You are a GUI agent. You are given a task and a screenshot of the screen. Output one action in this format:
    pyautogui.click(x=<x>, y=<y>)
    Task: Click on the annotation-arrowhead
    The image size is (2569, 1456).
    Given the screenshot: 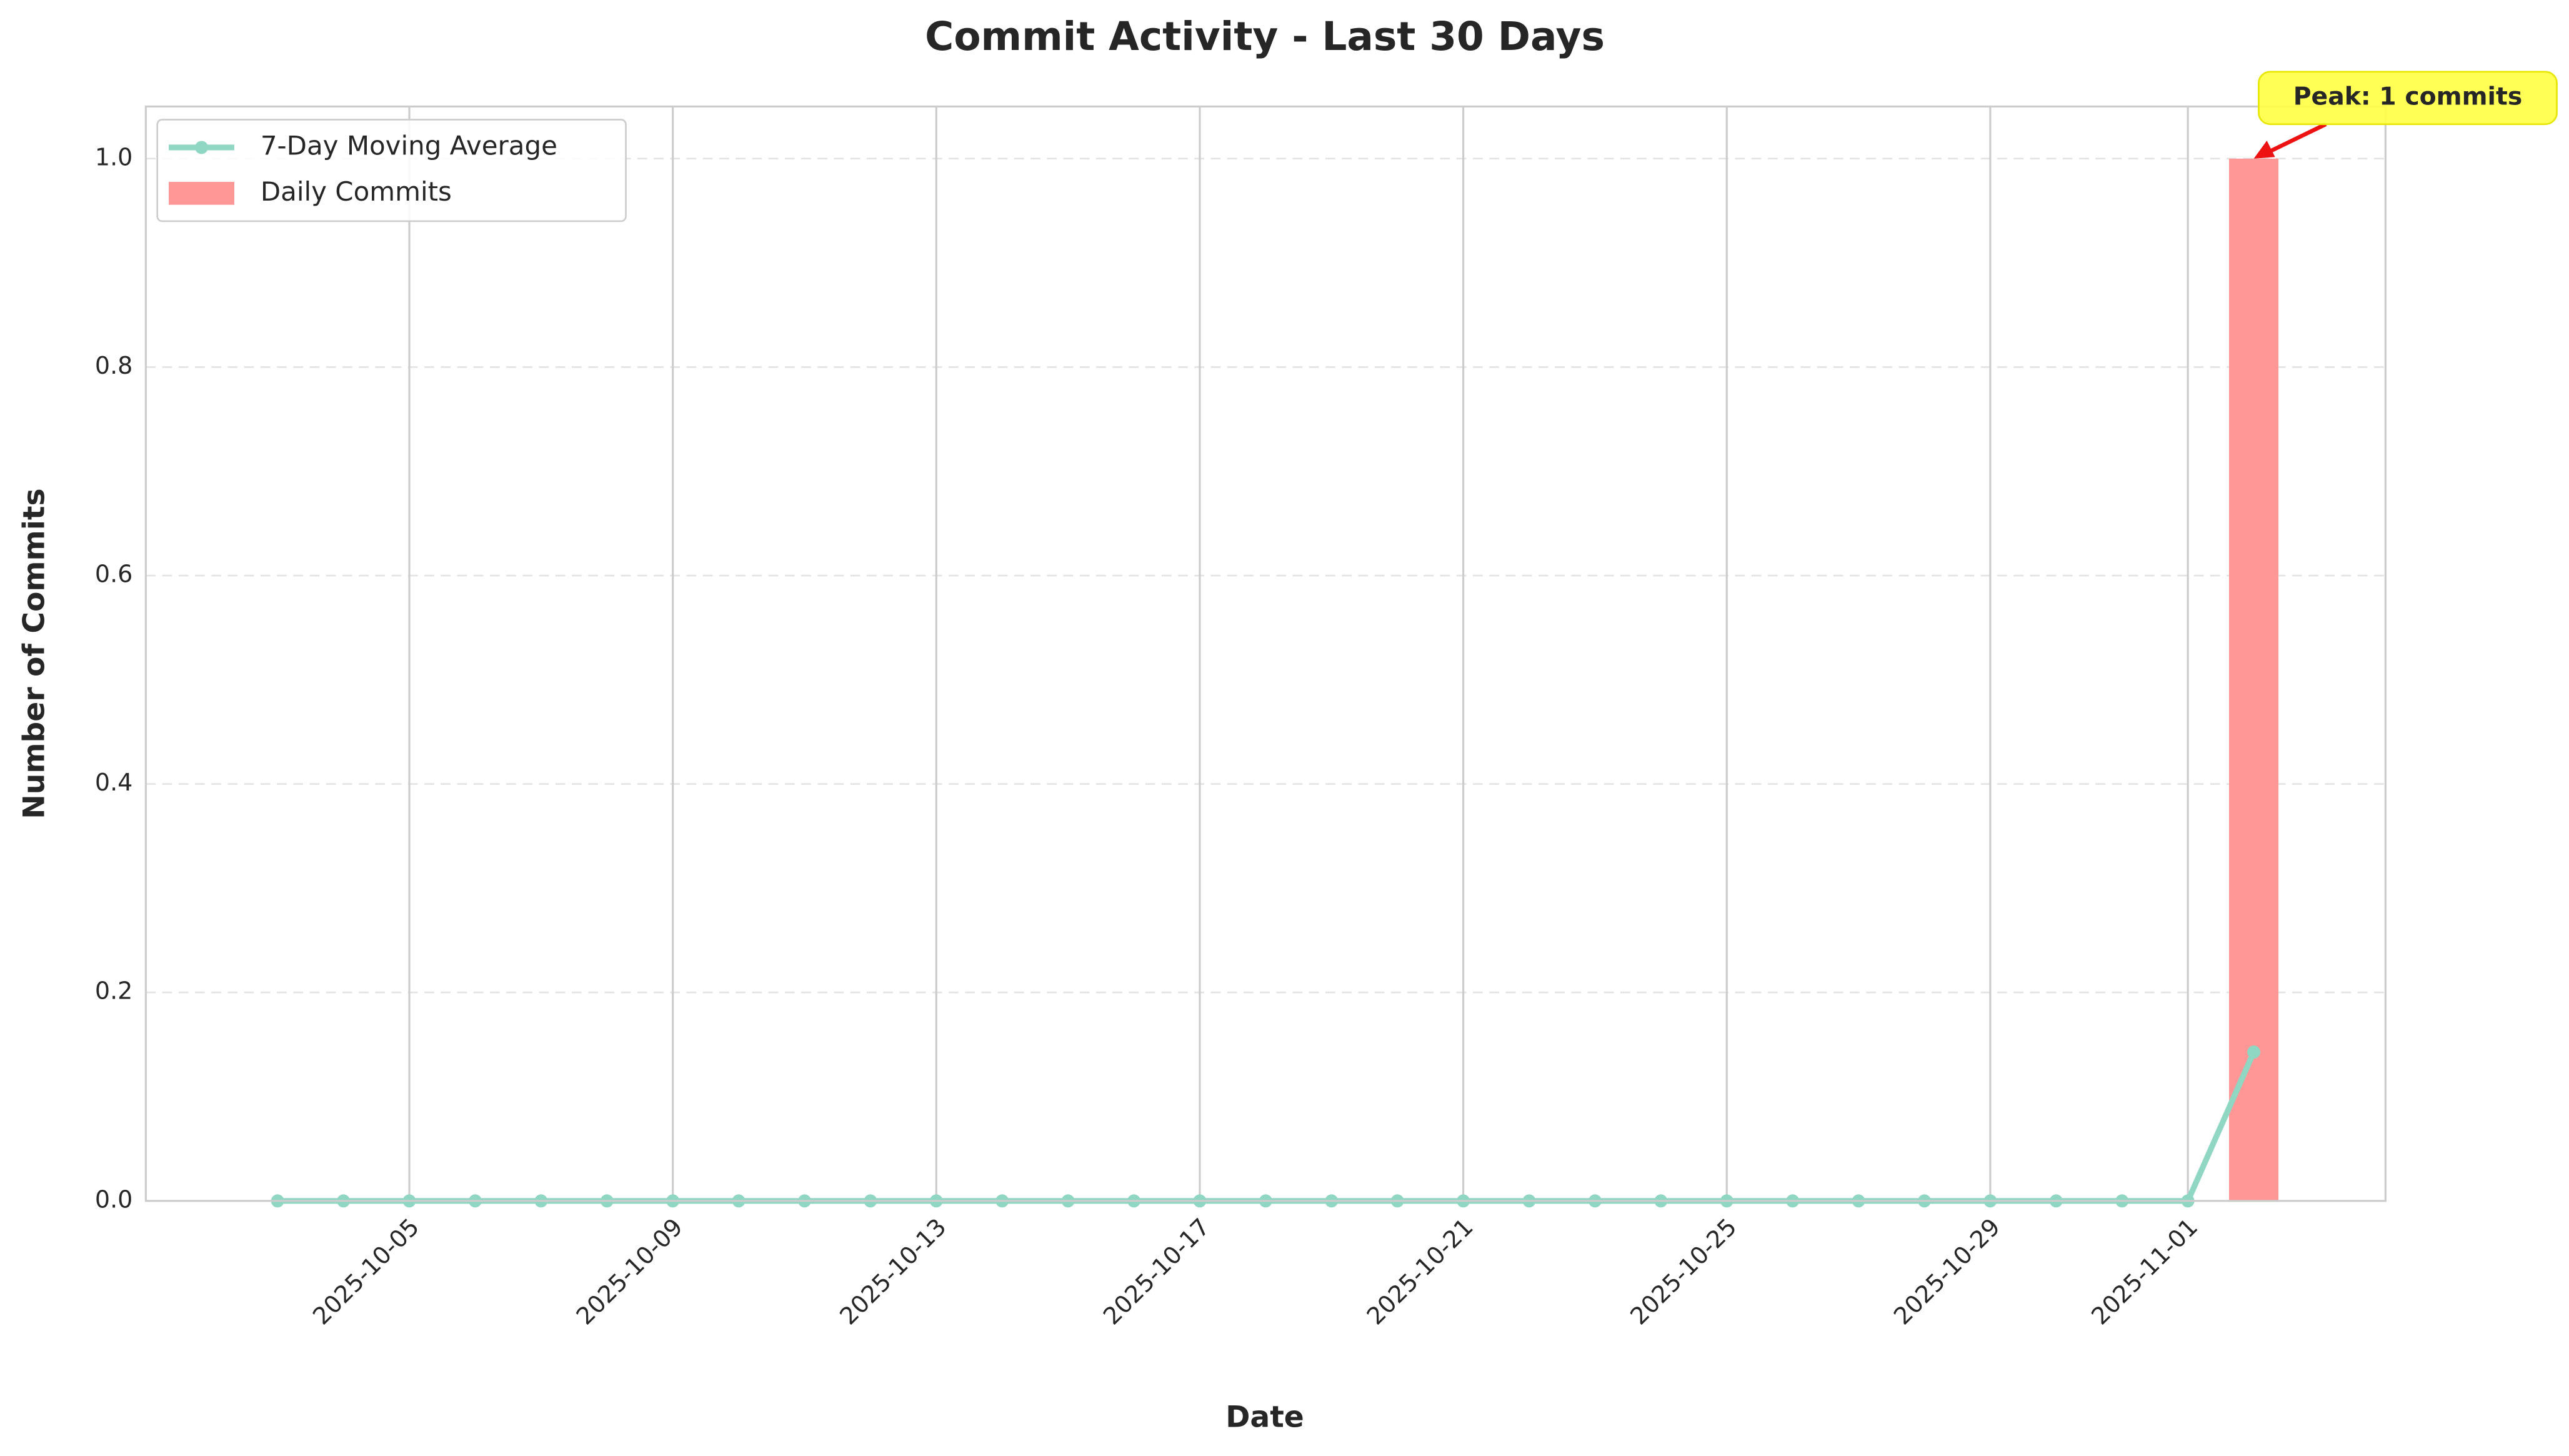 What is the action you would take?
    pyautogui.click(x=2264, y=149)
    